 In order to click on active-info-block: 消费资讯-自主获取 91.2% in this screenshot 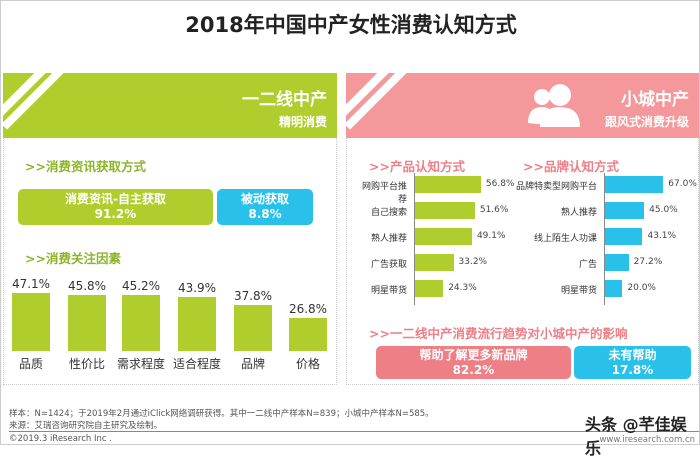, I will do `click(115, 207)`.